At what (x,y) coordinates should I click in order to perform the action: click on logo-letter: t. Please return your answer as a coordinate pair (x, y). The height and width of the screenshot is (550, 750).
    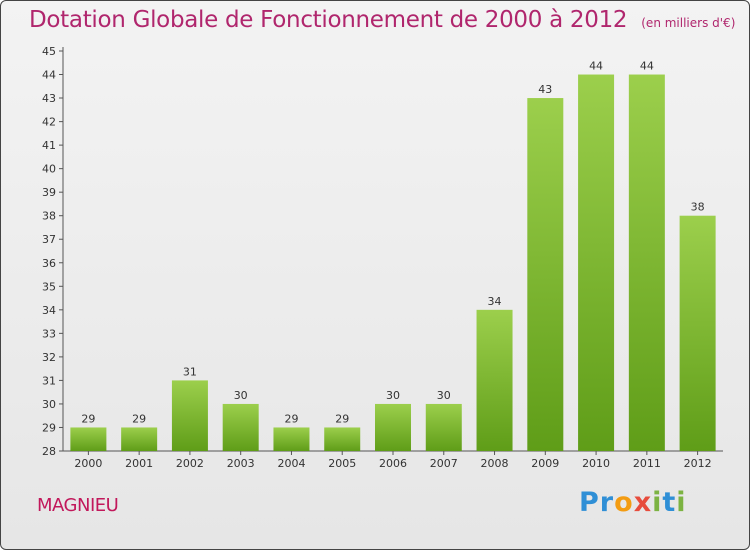
    Looking at the image, I should click on (669, 502).